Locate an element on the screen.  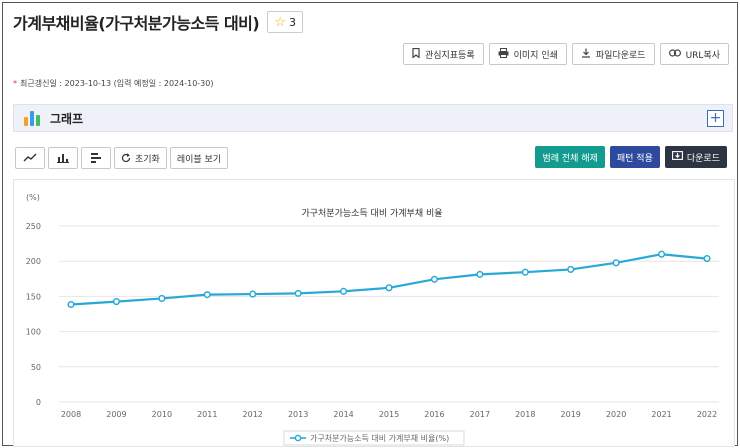
file-download-label: 파일다운로드 is located at coordinates (620, 55).